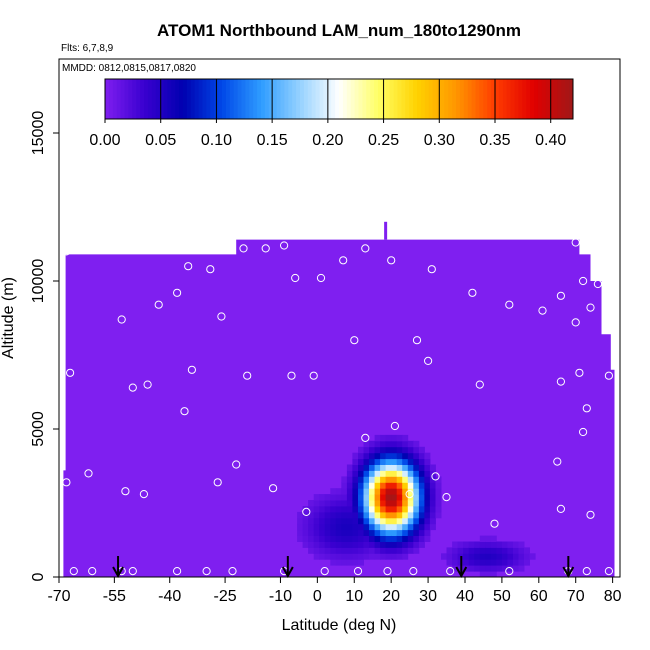  What do you see at coordinates (502, 596) in the screenshot?
I see `x-tick-label: 50` at bounding box center [502, 596].